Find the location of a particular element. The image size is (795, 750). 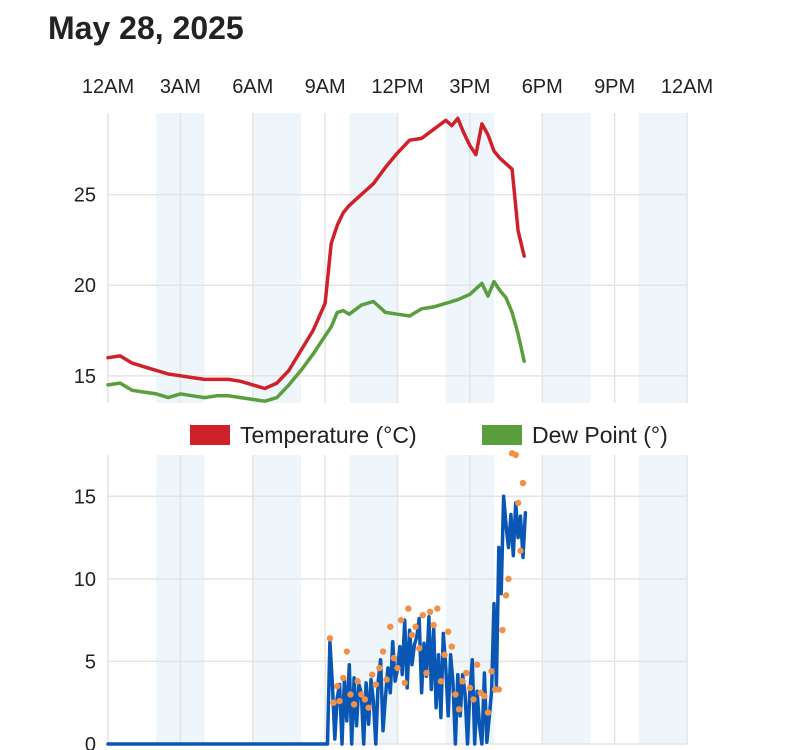

chart-legend: Temperature (°C) Dew Point (°) is located at coordinates (429, 435).